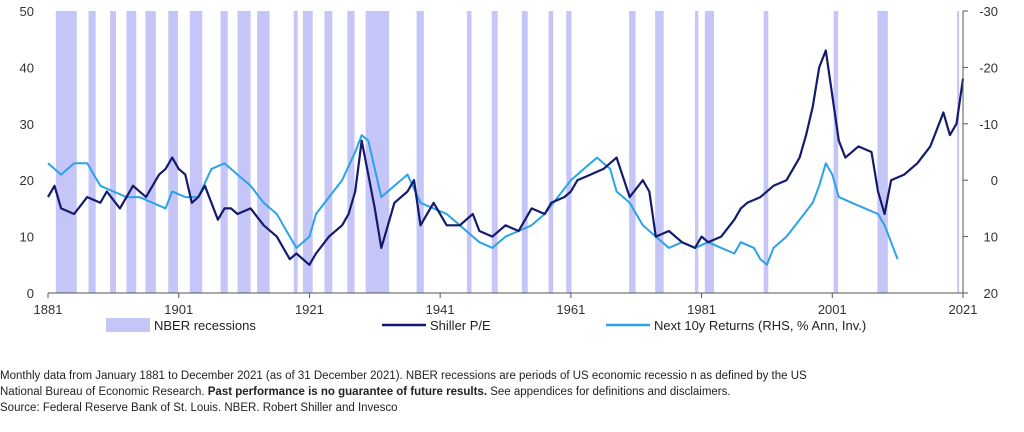 Image resolution: width=1024 pixels, height=432 pixels. Describe the element at coordinates (178, 309) in the screenshot. I see `x-tick-label: 1901` at that location.